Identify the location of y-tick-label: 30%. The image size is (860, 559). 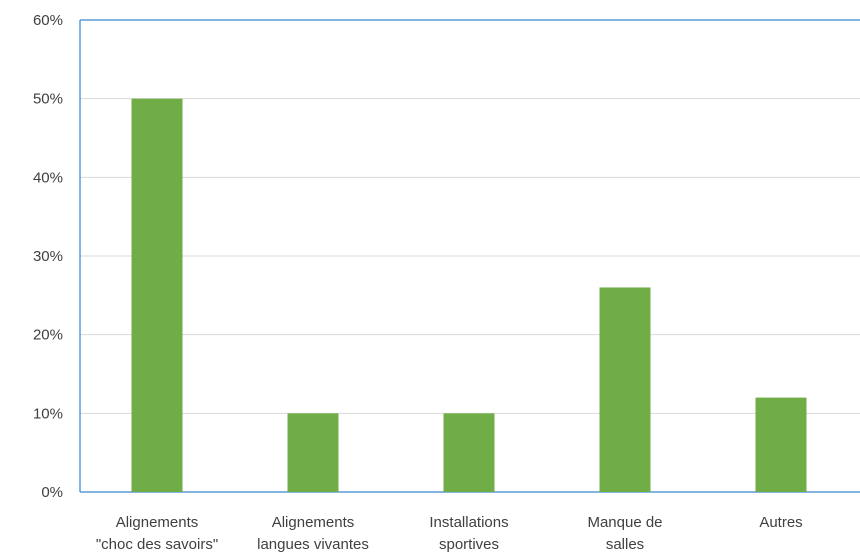
(48, 256).